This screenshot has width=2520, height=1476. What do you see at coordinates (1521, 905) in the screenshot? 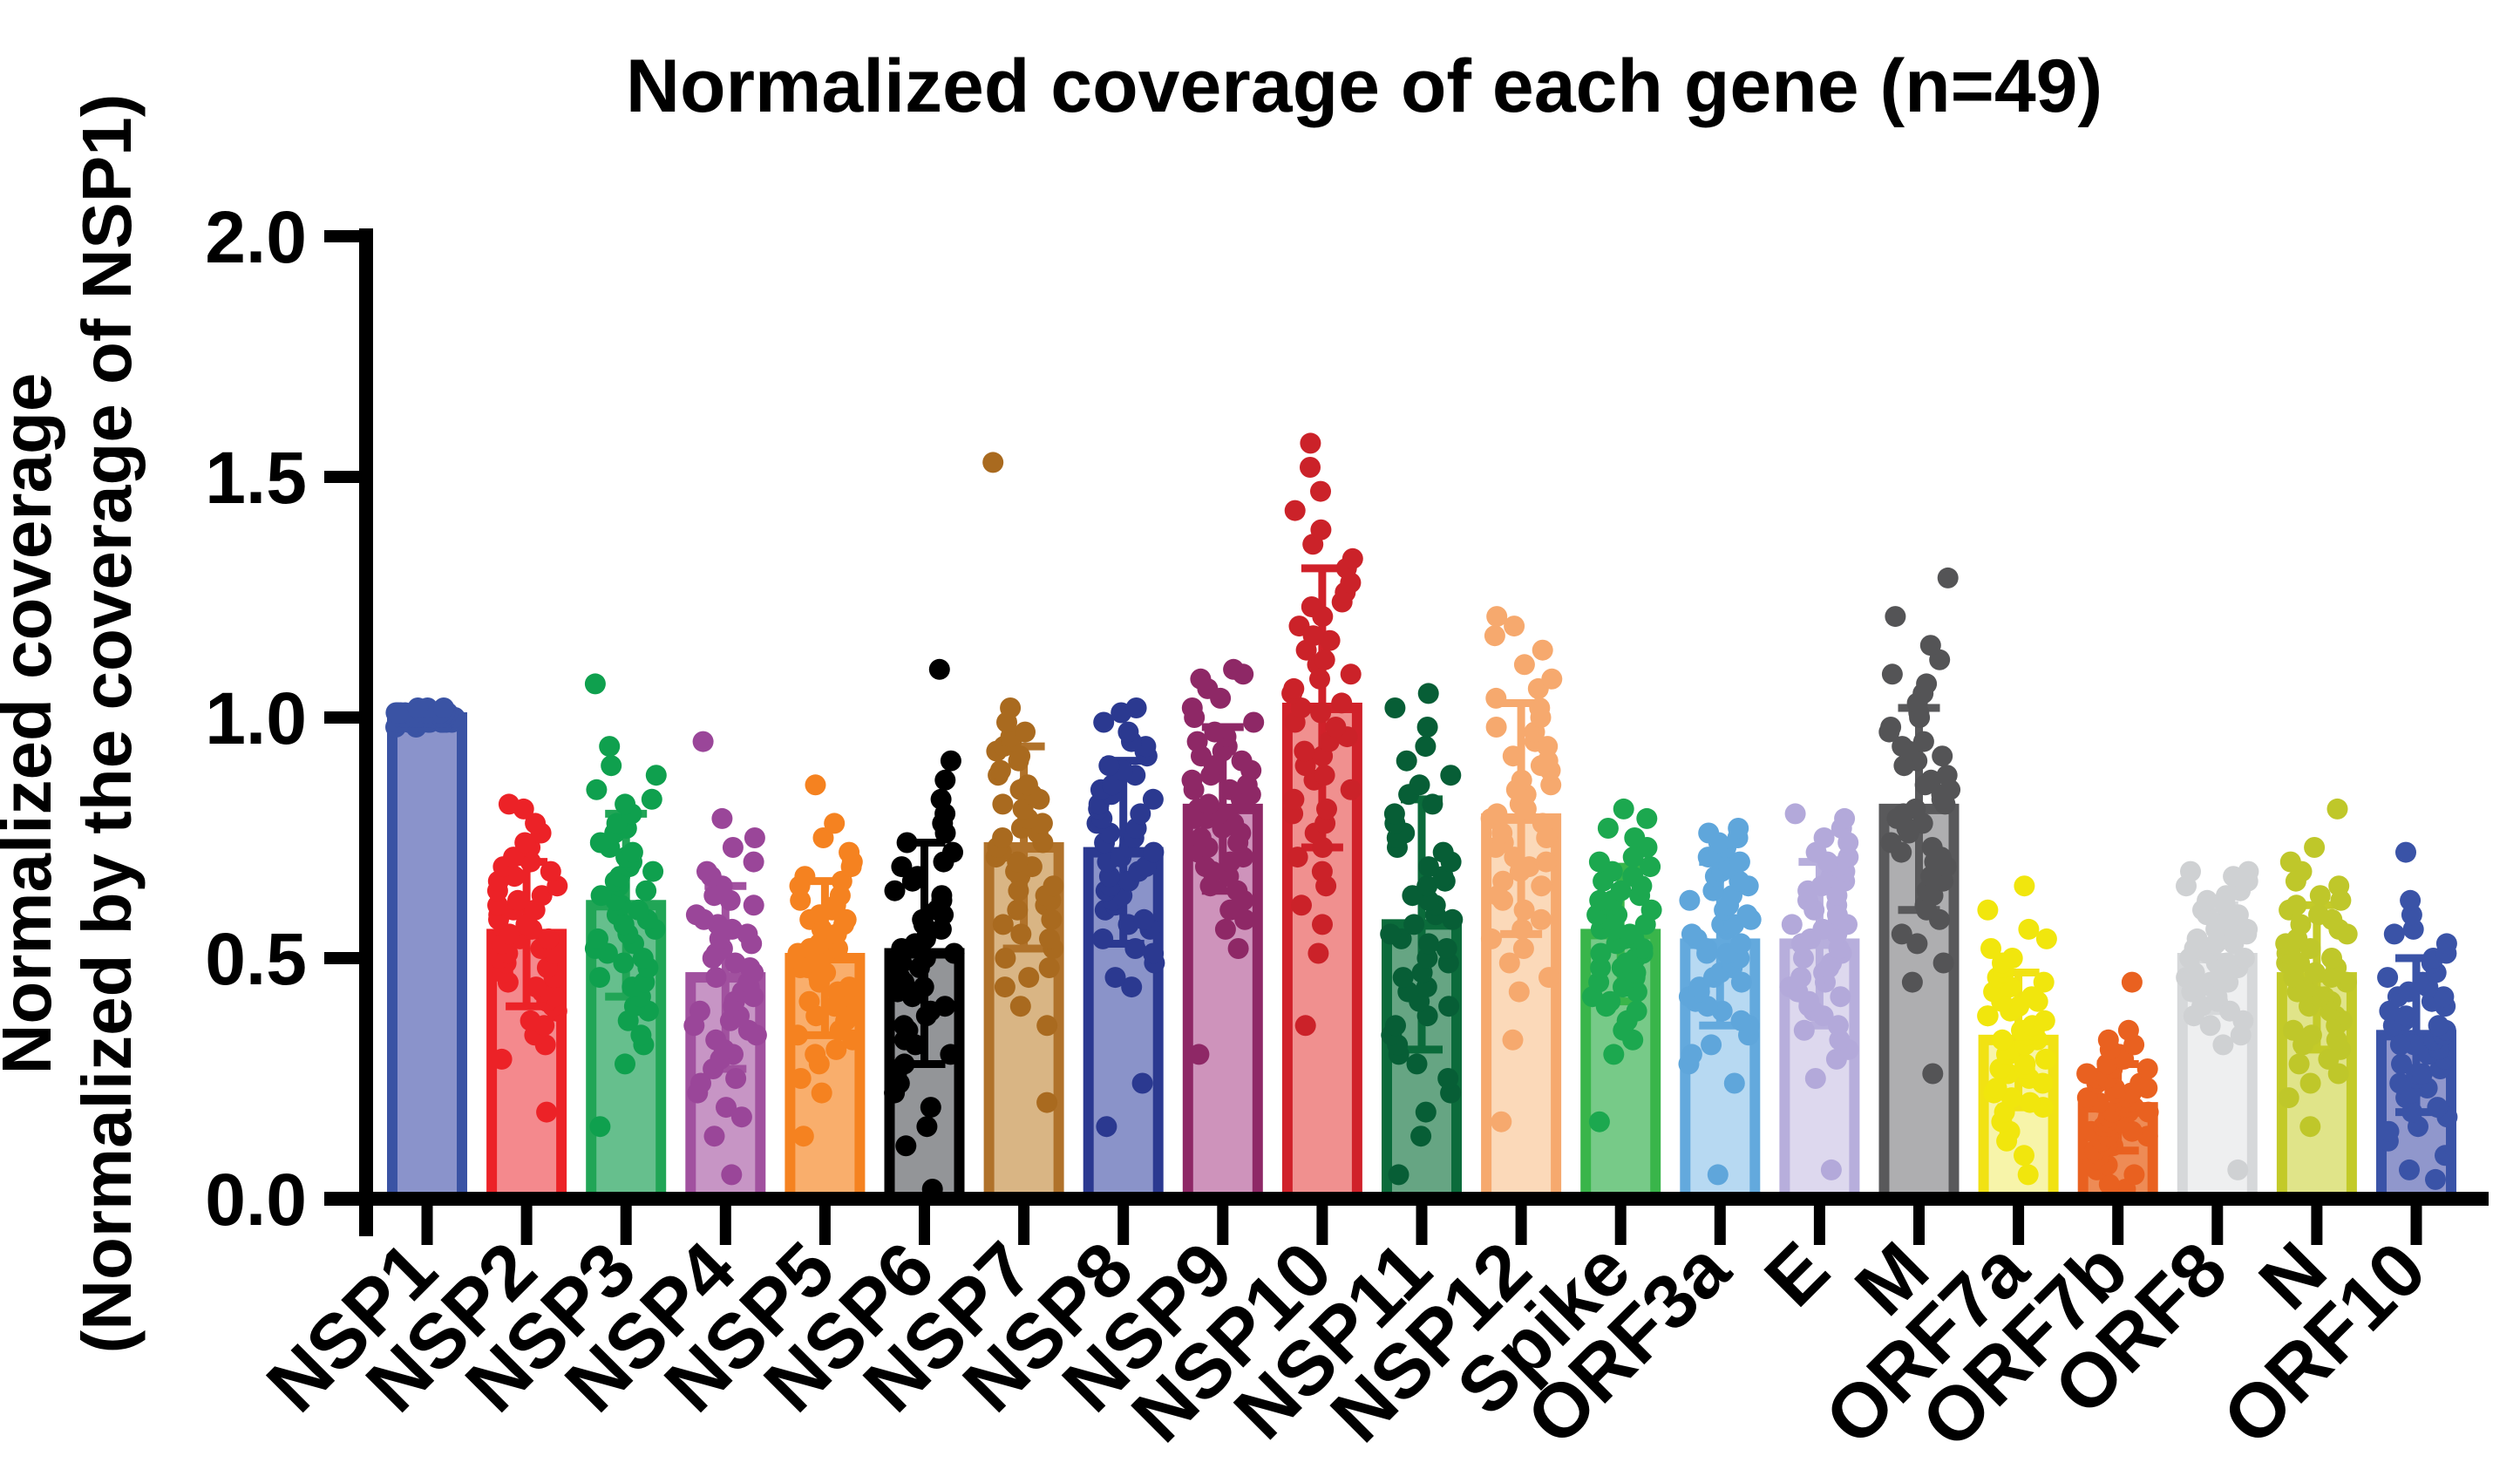
I see `bar-group-NSP12` at bounding box center [1521, 905].